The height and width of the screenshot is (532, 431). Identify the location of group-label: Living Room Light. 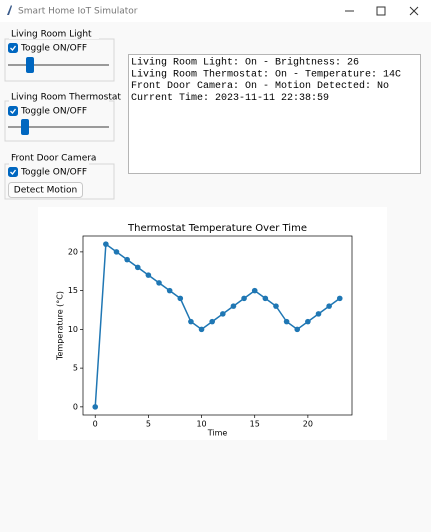
(51, 35).